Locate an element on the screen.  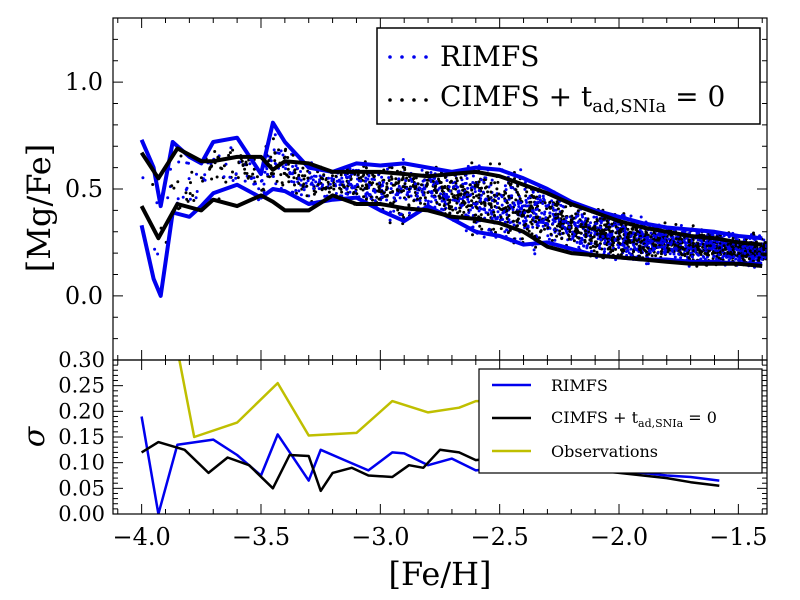
bottom-legend-box is located at coordinates (620, 421).